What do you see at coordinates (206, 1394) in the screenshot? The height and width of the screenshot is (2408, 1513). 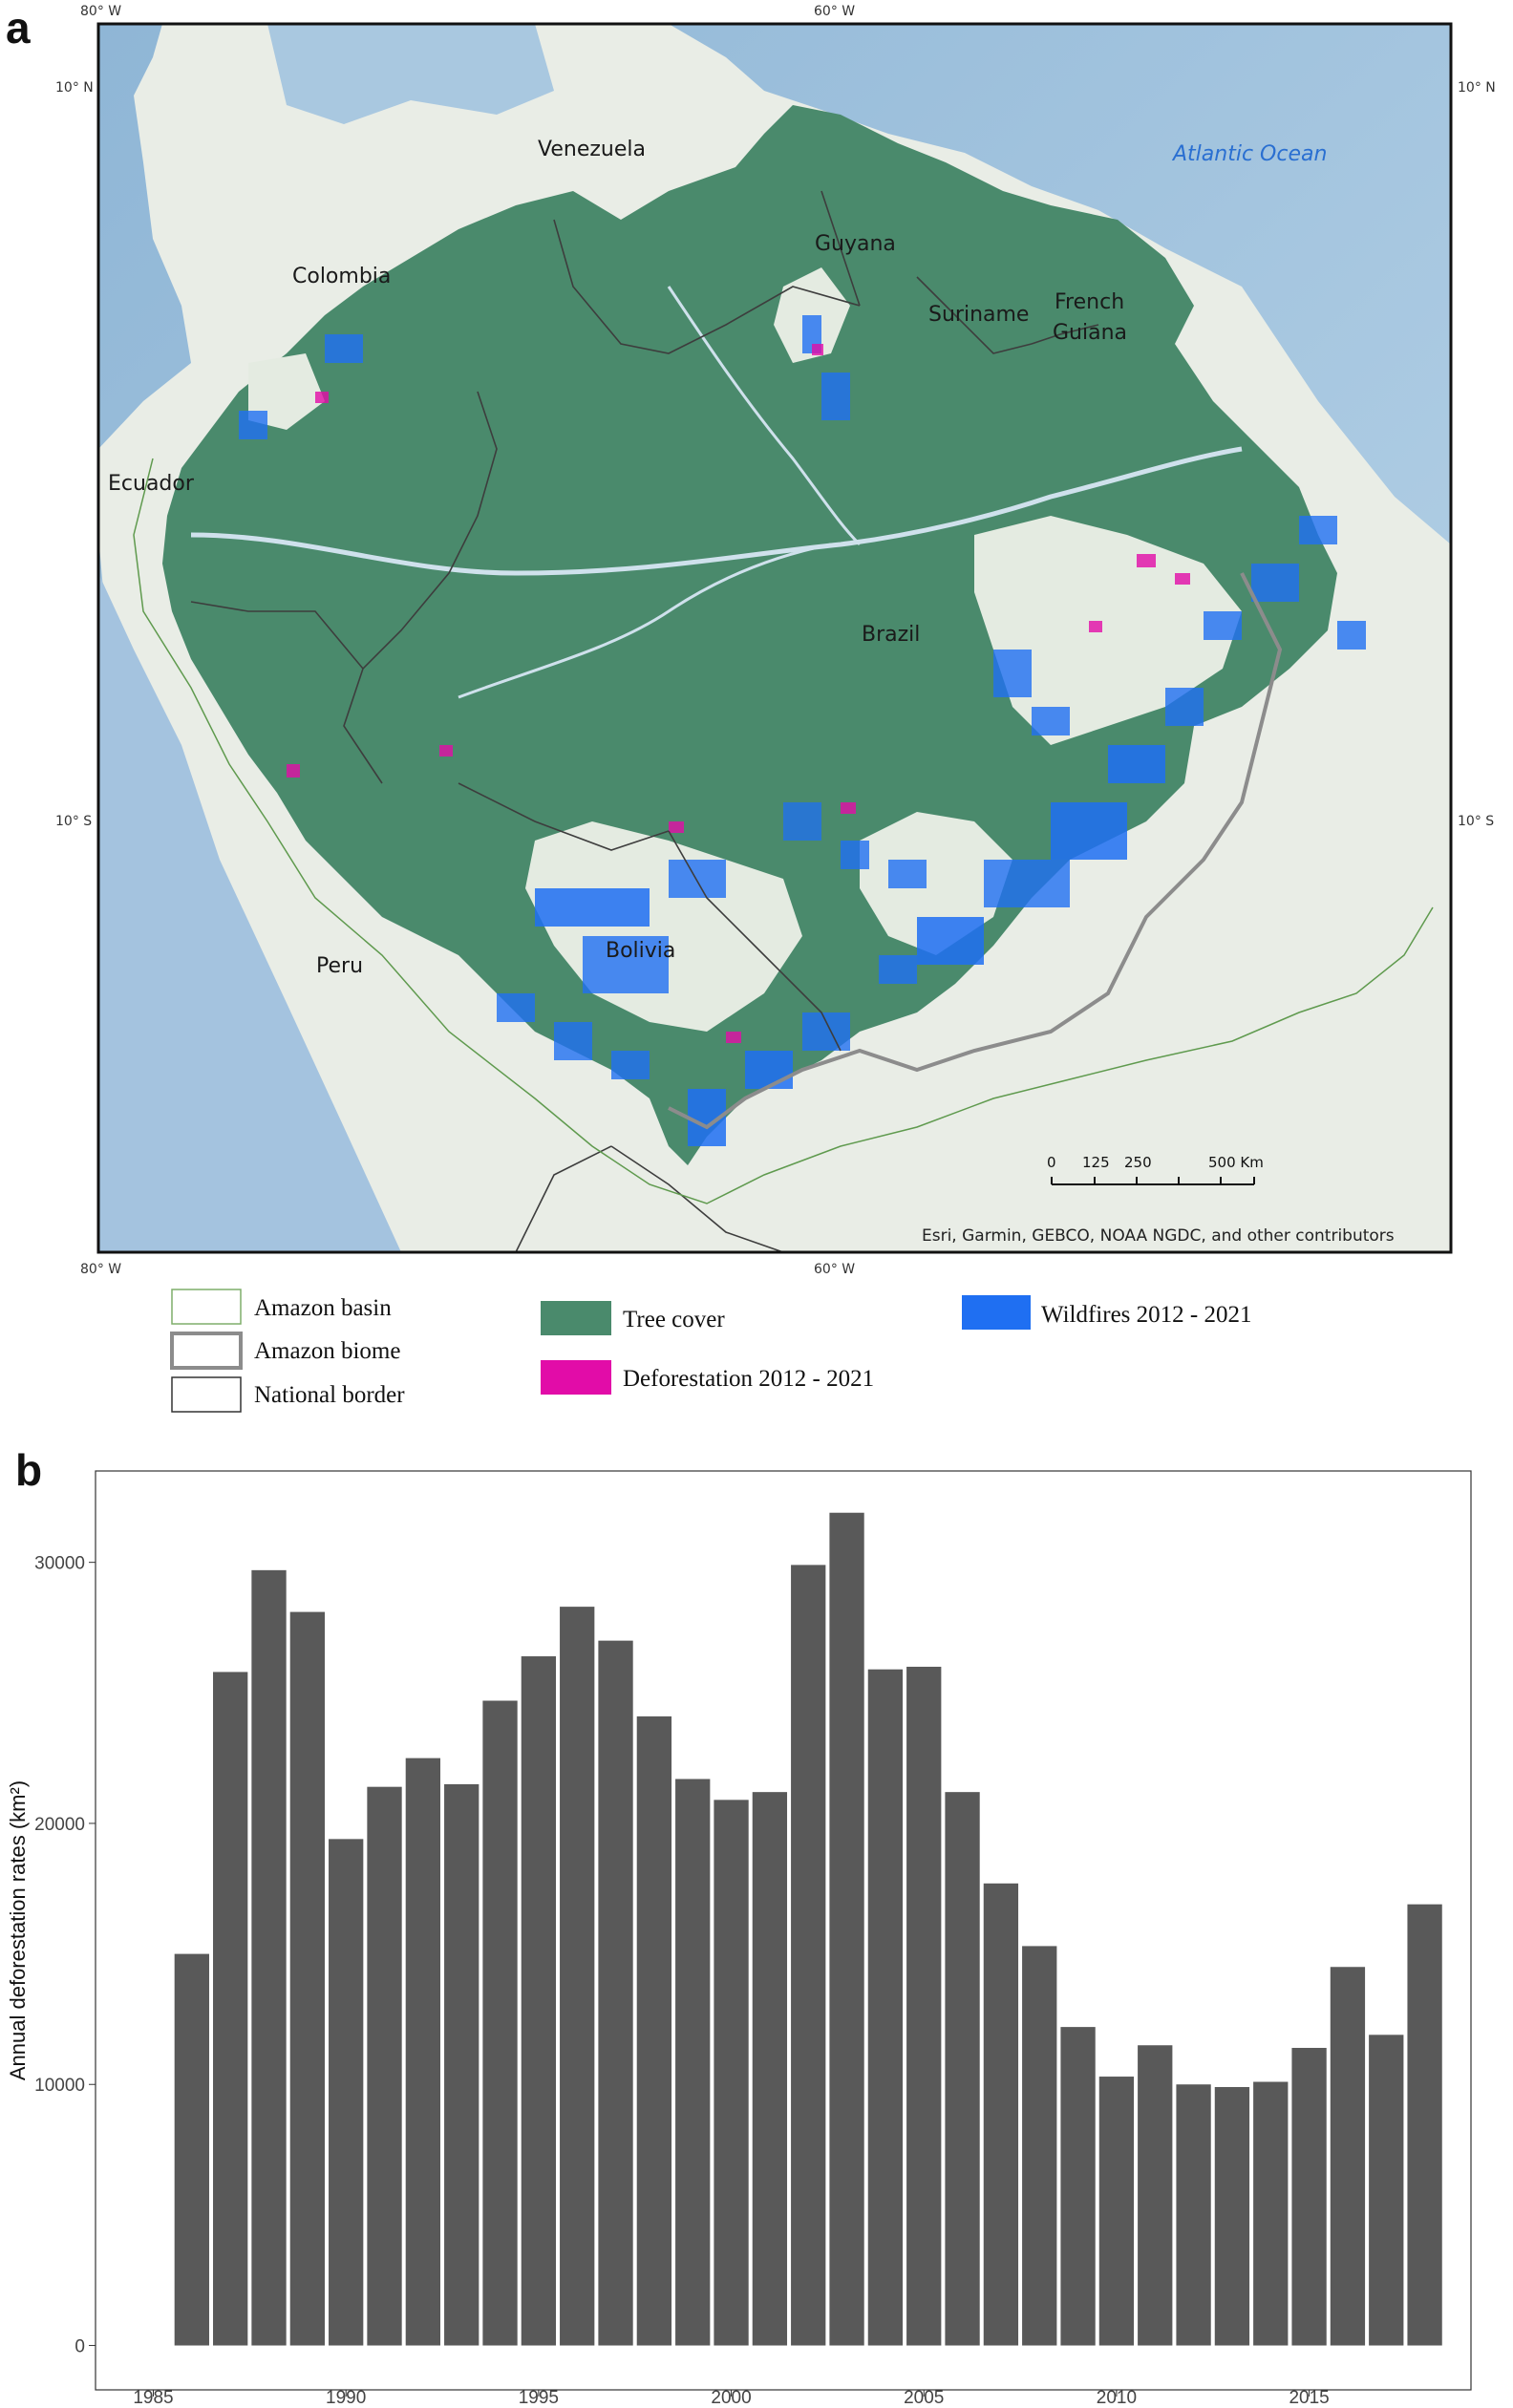 I see `legend-swatch-national-border` at bounding box center [206, 1394].